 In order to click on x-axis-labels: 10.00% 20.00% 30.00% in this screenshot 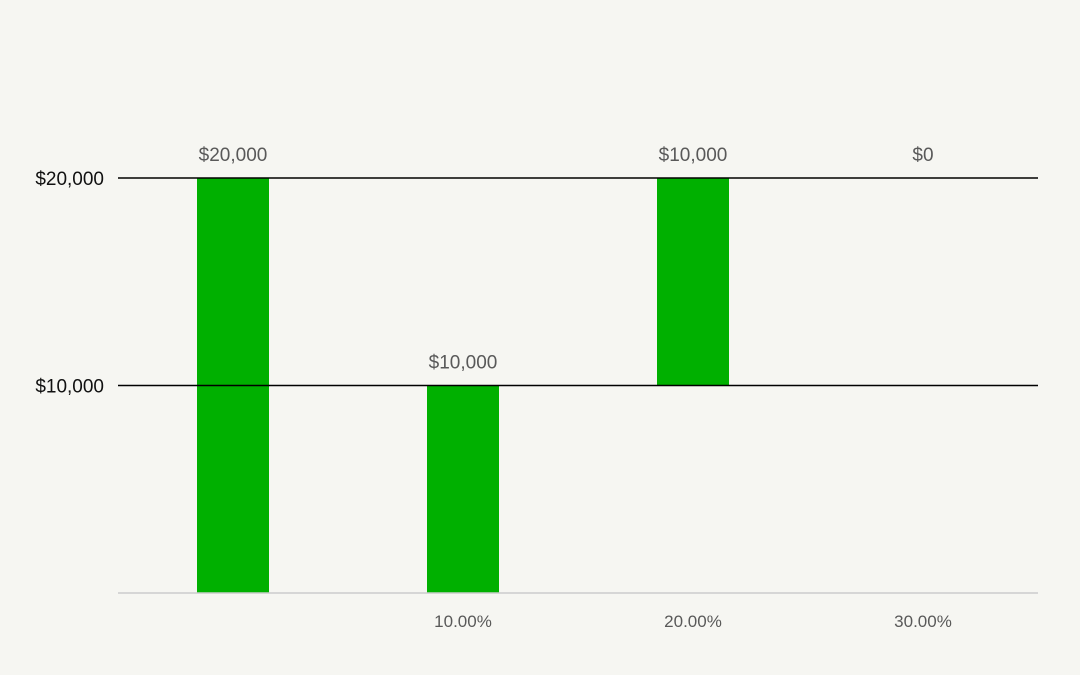, I will do `click(693, 621)`.